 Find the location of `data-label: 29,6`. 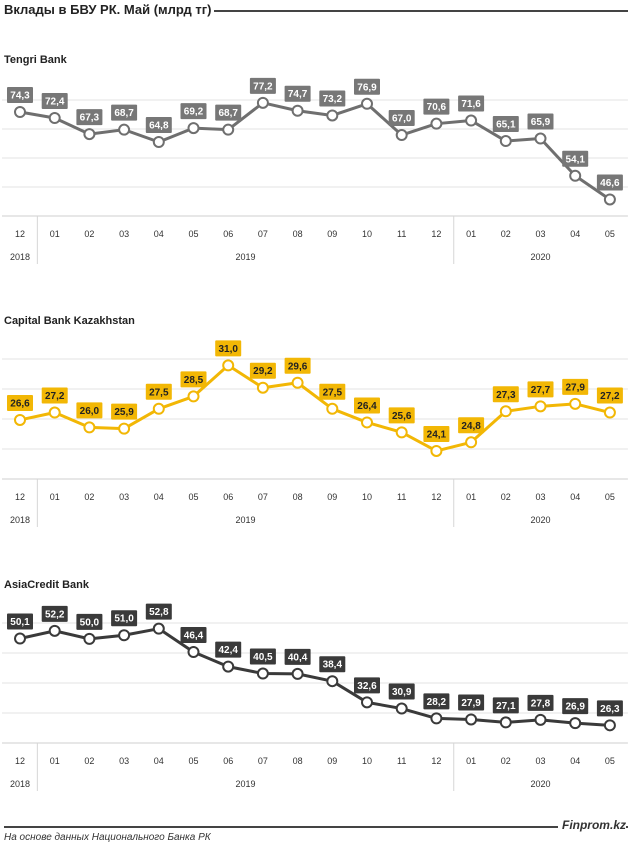

data-label: 29,6 is located at coordinates (298, 366).